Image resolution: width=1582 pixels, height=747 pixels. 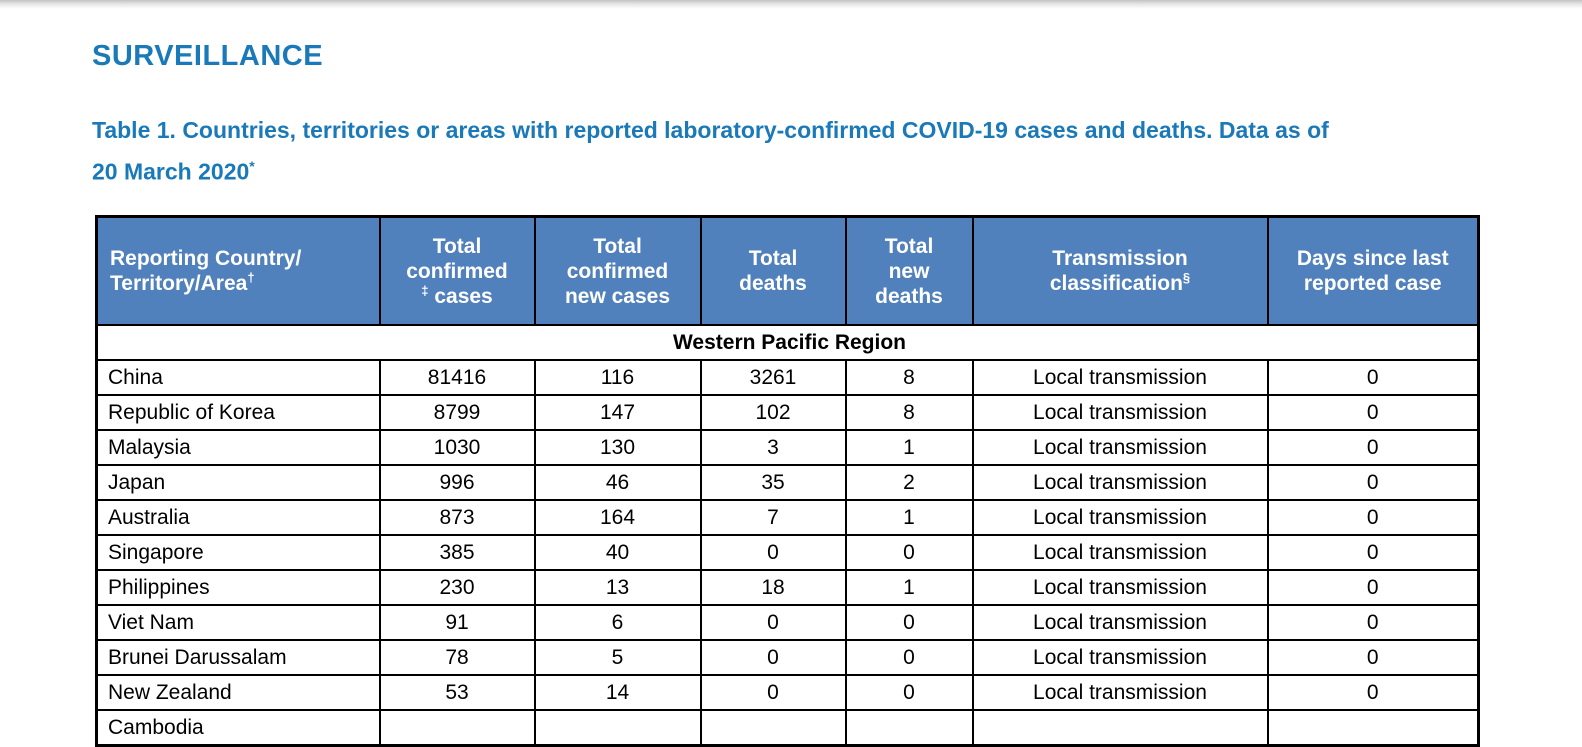 I want to click on cell-country: Japan, so click(x=238, y=482).